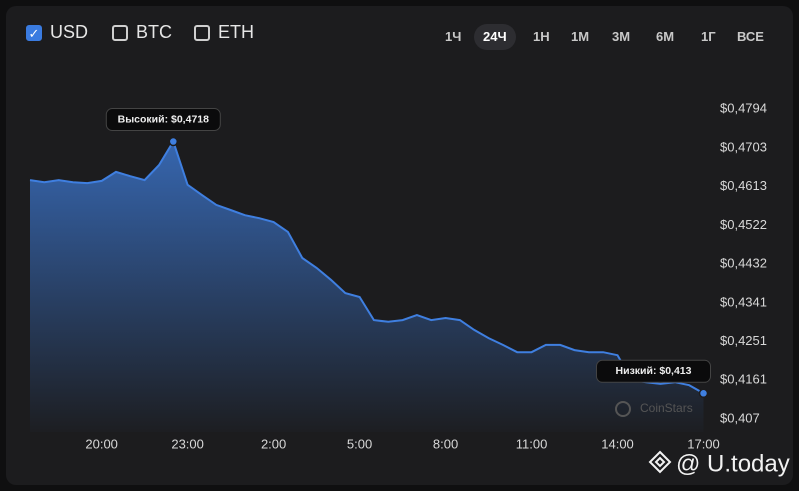 The height and width of the screenshot is (491, 799). What do you see at coordinates (743, 262) in the screenshot?
I see `y-tick-label: $0,4432` at bounding box center [743, 262].